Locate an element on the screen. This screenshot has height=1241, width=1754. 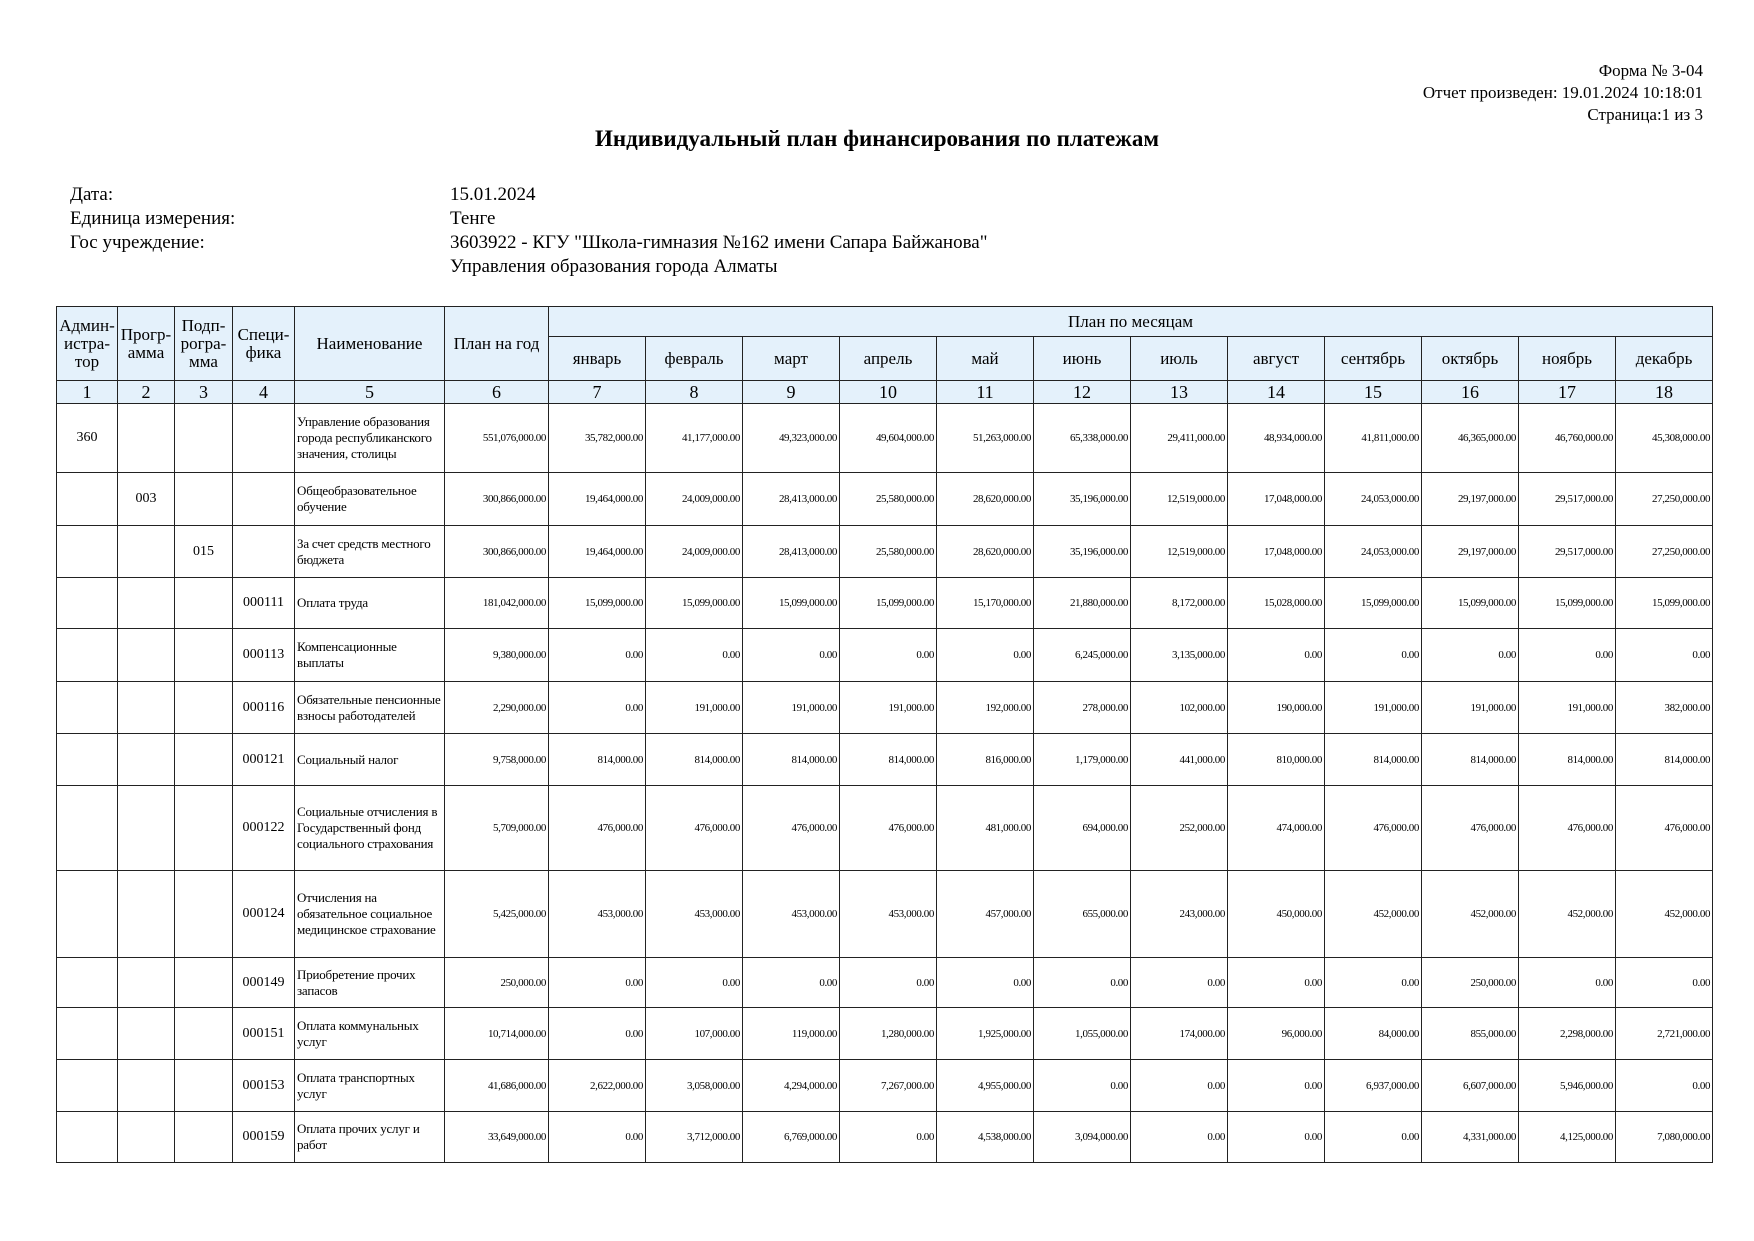
column-number: 12 is located at coordinates (1082, 392).